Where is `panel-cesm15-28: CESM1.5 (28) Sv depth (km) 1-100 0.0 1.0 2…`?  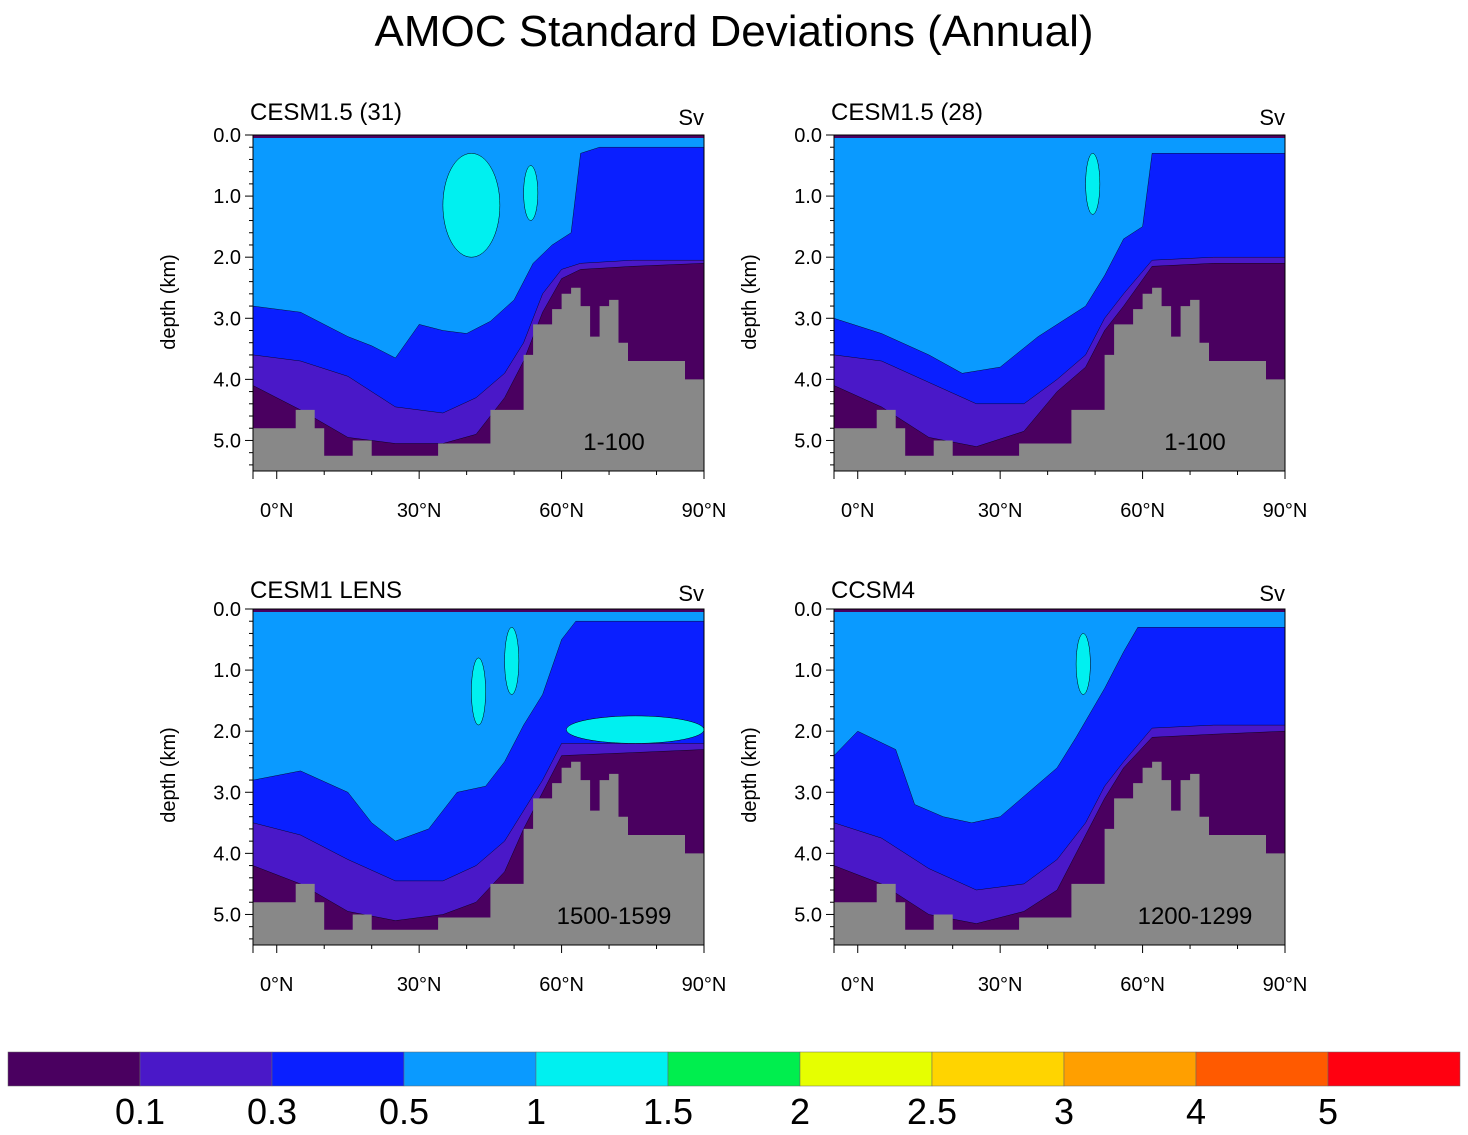
panel-cesm15-28: CESM1.5 (28) Sv depth (km) 1-100 0.0 1.0 2… is located at coordinates (1023, 310).